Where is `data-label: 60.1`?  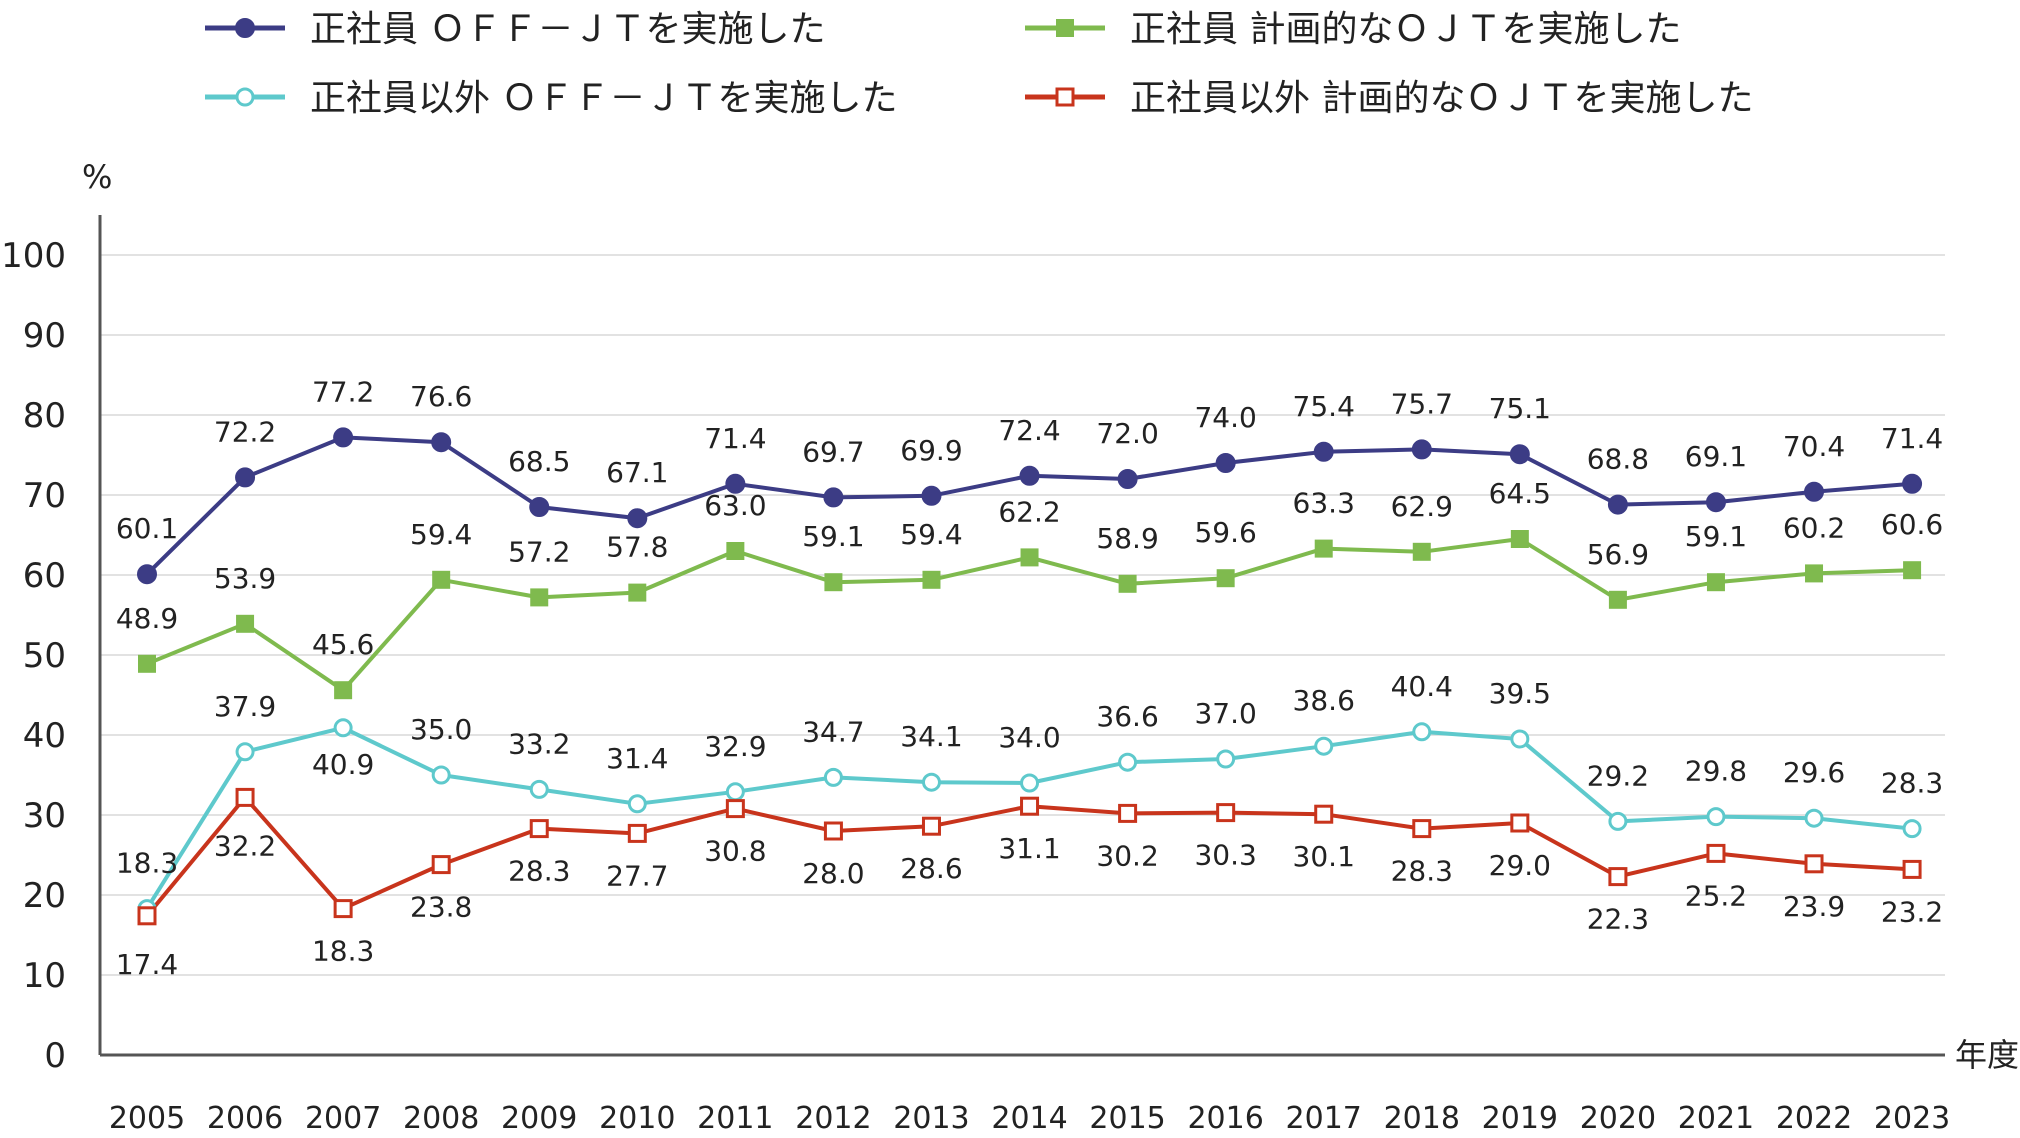
data-label: 60.1 is located at coordinates (147, 528).